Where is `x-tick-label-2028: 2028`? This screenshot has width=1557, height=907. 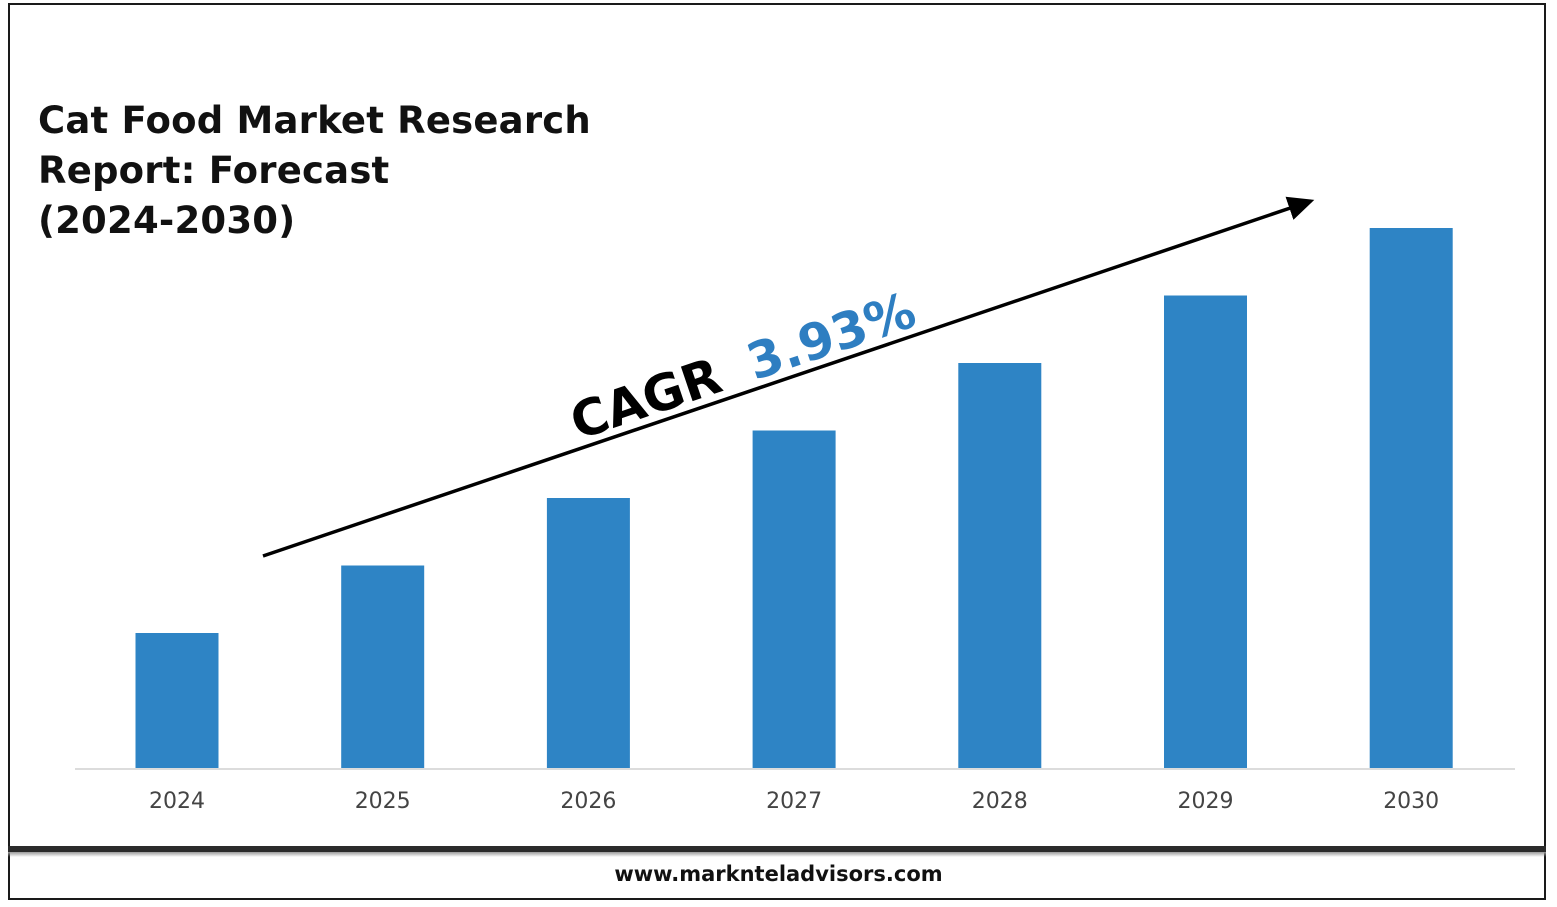
x-tick-label-2028: 2028 is located at coordinates (1000, 801).